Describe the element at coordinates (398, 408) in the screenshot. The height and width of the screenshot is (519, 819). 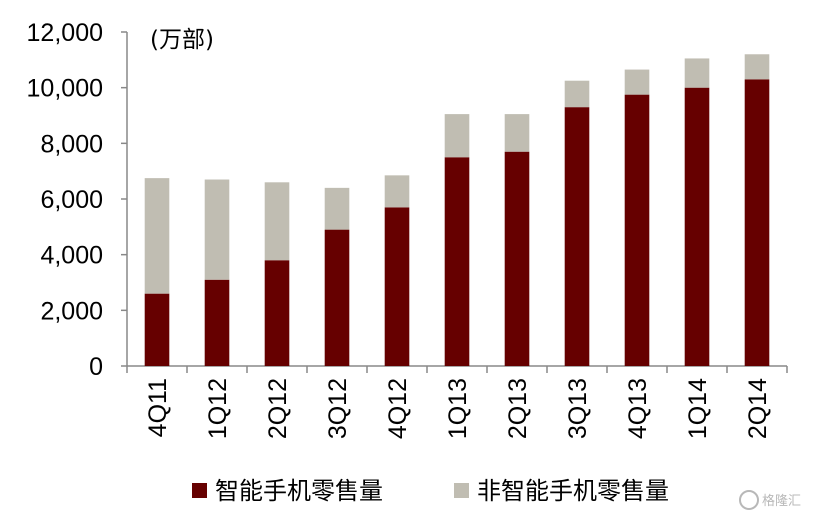
I see `x-tick-label: 4Q12` at that location.